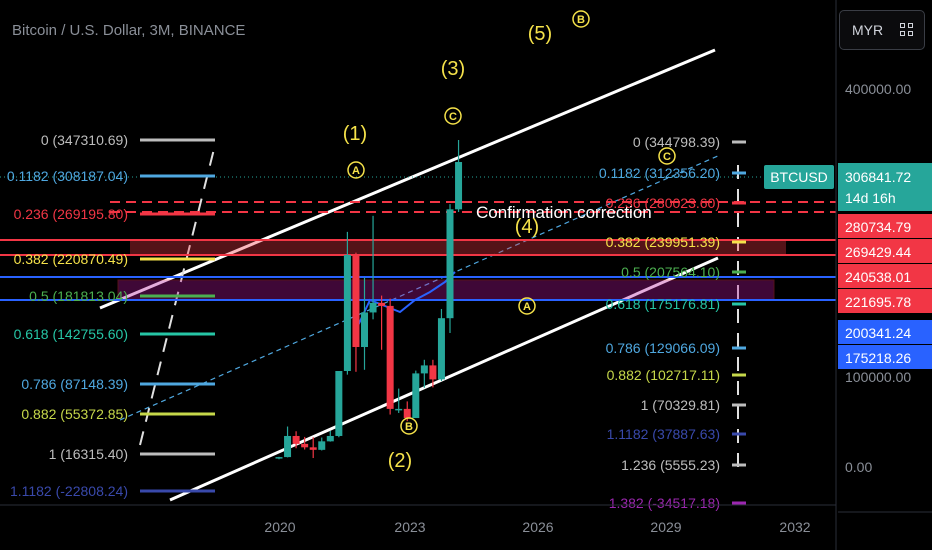 This screenshot has width=932, height=550. What do you see at coordinates (128, 30) in the screenshot?
I see `chart-title: Bitcoin / U.S. Dollar, 3M, BINANCE` at bounding box center [128, 30].